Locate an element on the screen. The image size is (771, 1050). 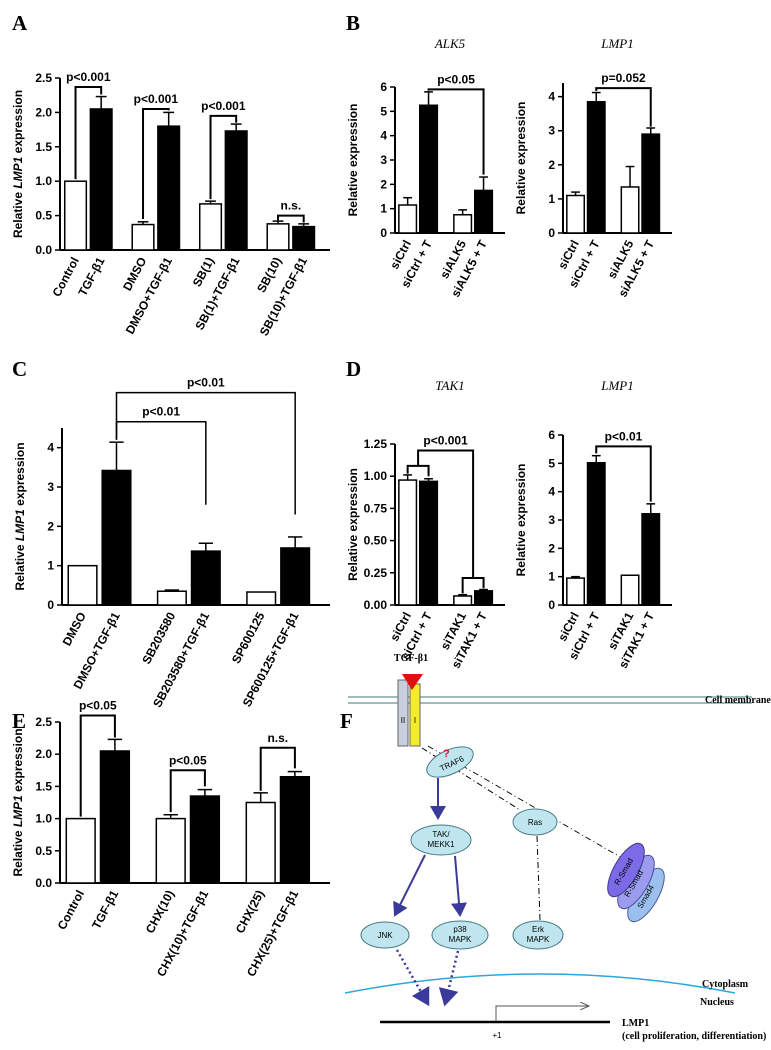
receptor-label: II is located at coordinates (403, 720).